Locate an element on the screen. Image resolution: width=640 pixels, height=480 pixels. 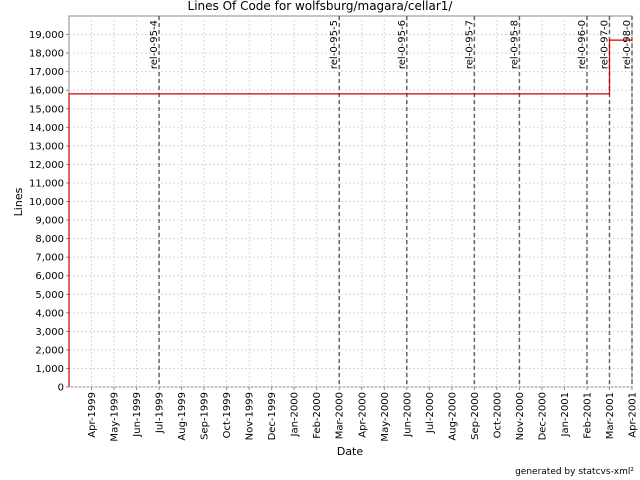
y-tick-label: 6,000 is located at coordinates (49, 276).